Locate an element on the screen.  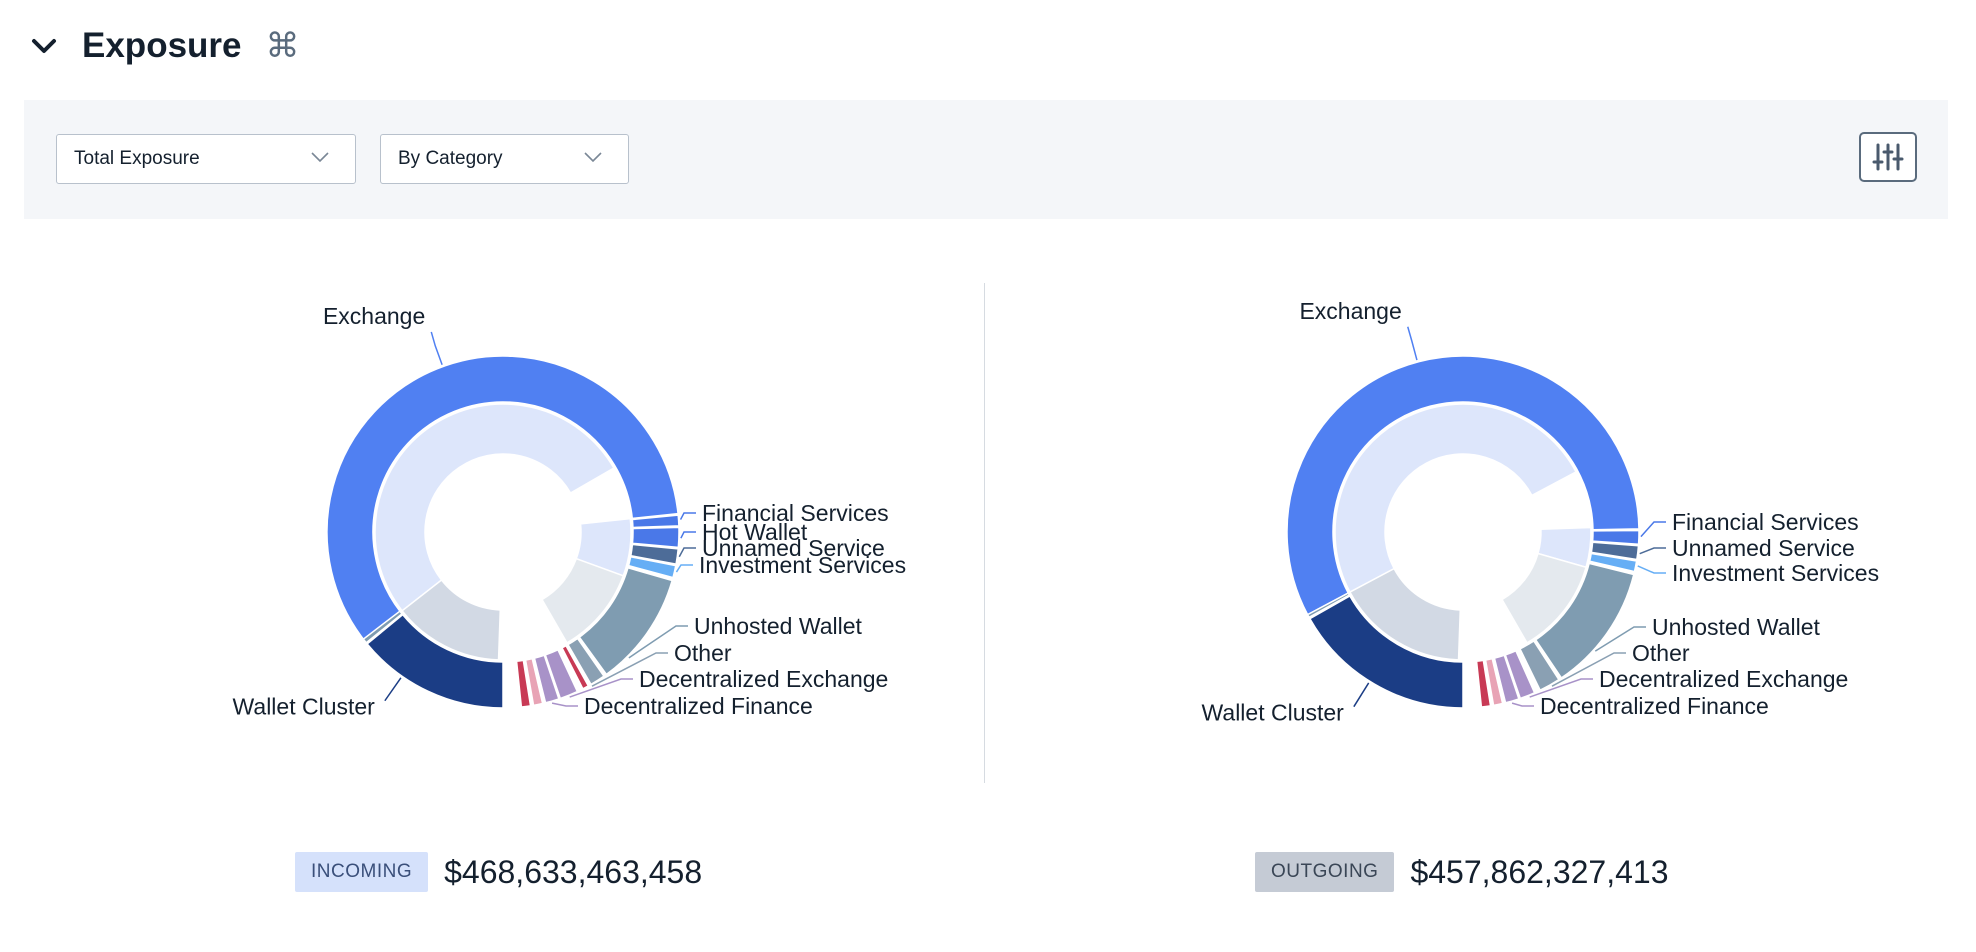
metric-select: Total Exposure is located at coordinates (206, 159).